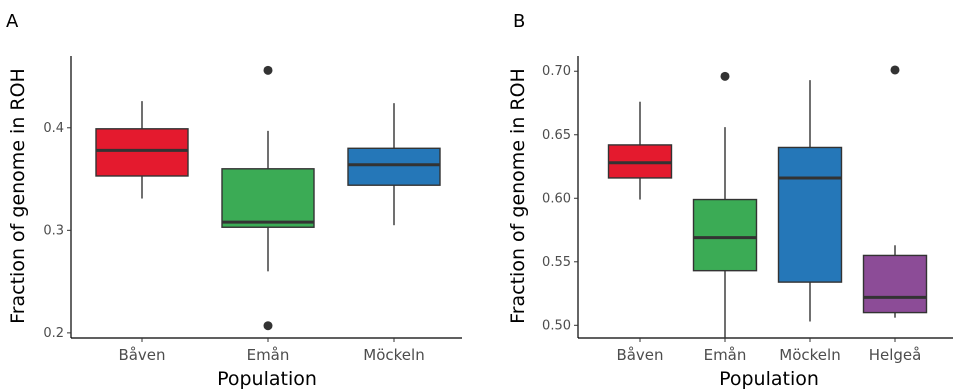  What do you see at coordinates (12, 21) in the screenshot?
I see `panel-a-letter: A` at bounding box center [12, 21].